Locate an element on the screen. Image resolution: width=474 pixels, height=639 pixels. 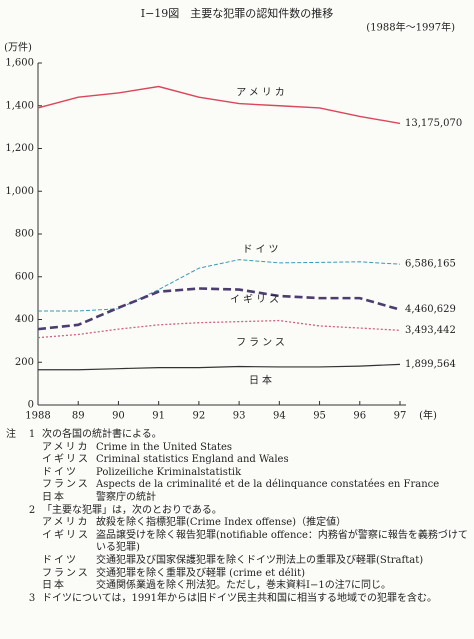
note-row: アメリカ 故殺を除く指標犯罪(Crime Index offense)（推定値） is located at coordinates (237, 523).